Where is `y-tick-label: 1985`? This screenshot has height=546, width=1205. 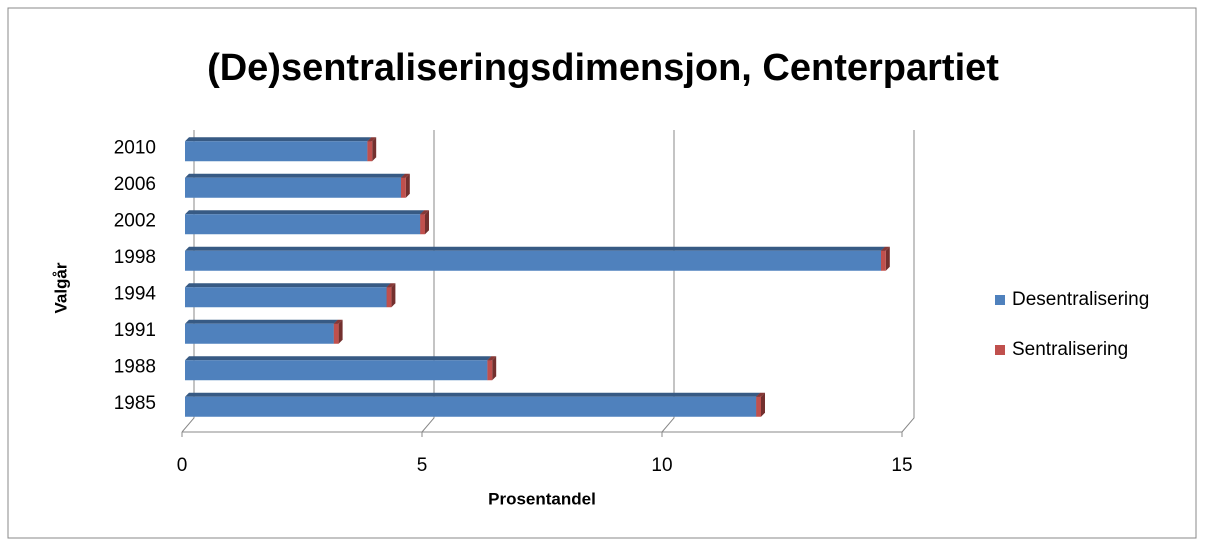
y-tick-label: 1985 is located at coordinates (135, 403).